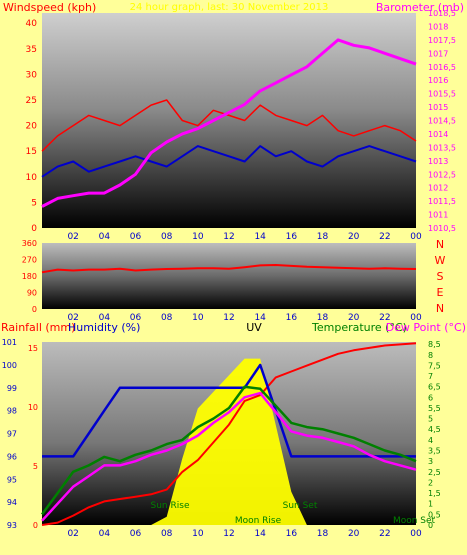 The height and width of the screenshot is (555, 467). What do you see at coordinates (29, 276) in the screenshot?
I see `direction-tick-label: 180` at bounding box center [29, 276].